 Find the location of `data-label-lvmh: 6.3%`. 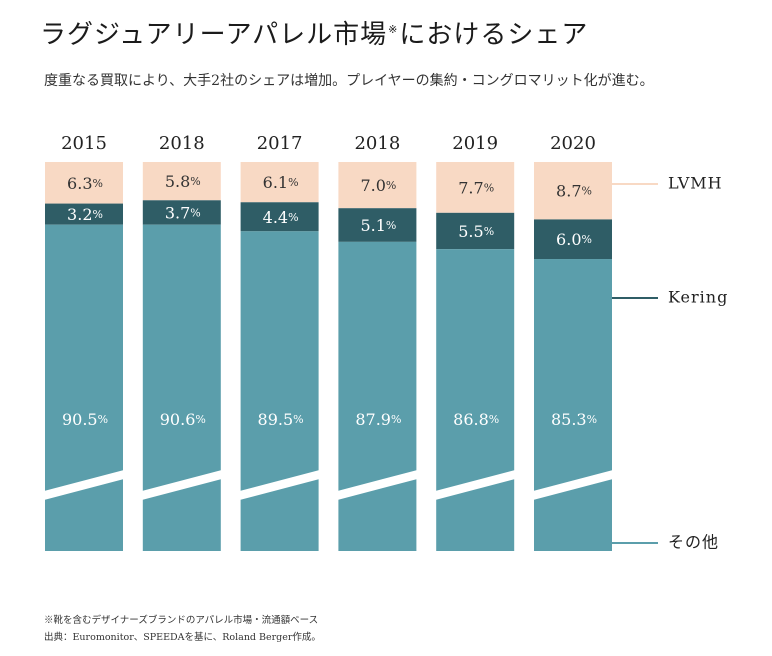

data-label-lvmh: 6.3% is located at coordinates (85, 182).